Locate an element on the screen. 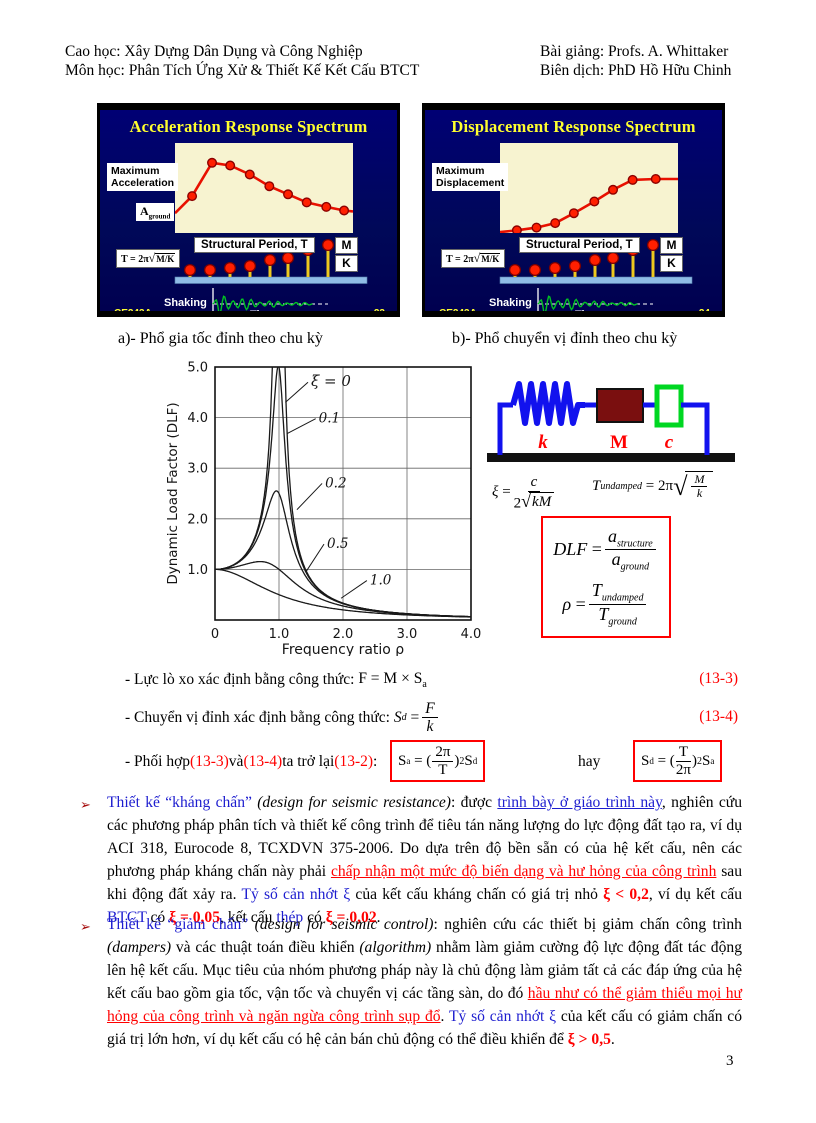  svg-text: 5.0 is located at coordinates (197, 368).